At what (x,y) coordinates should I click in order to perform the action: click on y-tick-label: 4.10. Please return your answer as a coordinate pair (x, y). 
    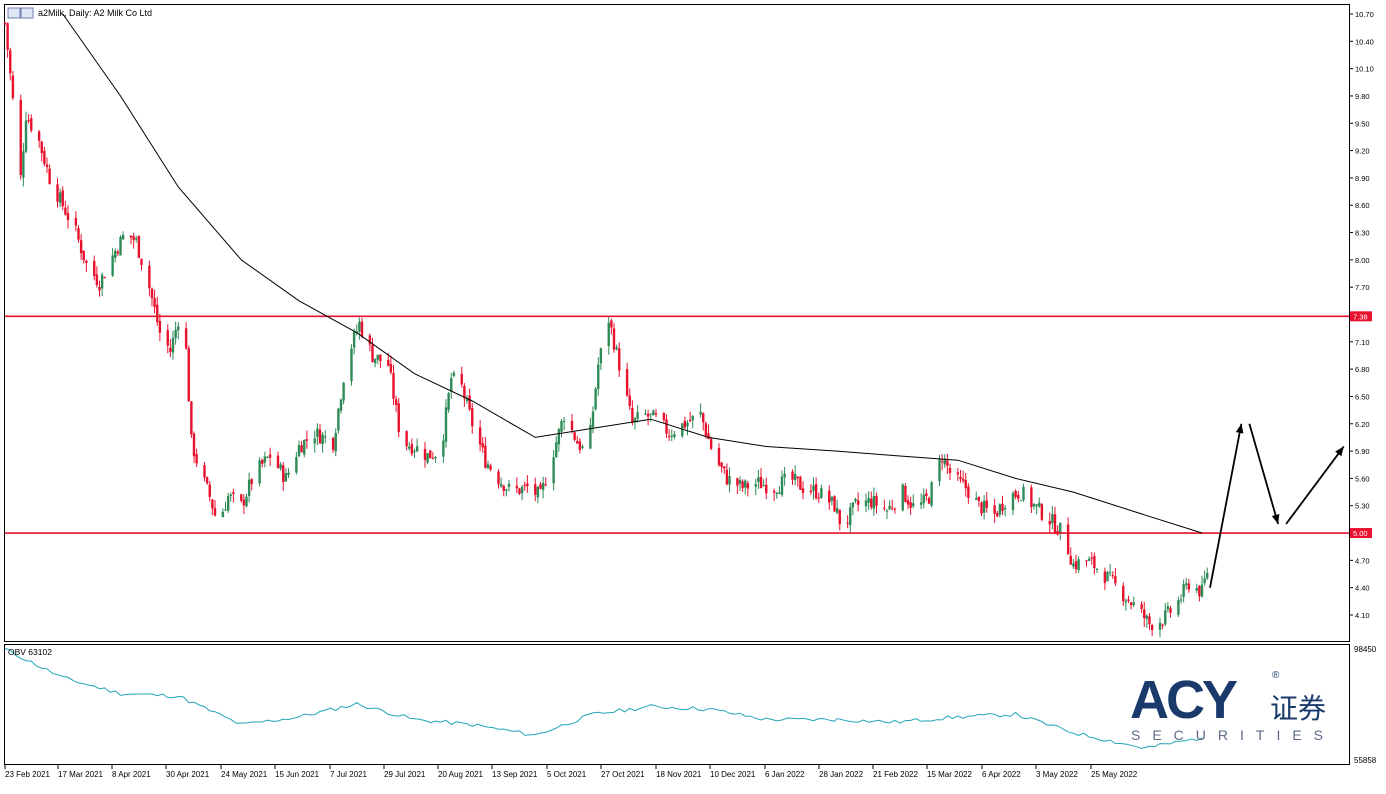
    Looking at the image, I should click on (1362, 615).